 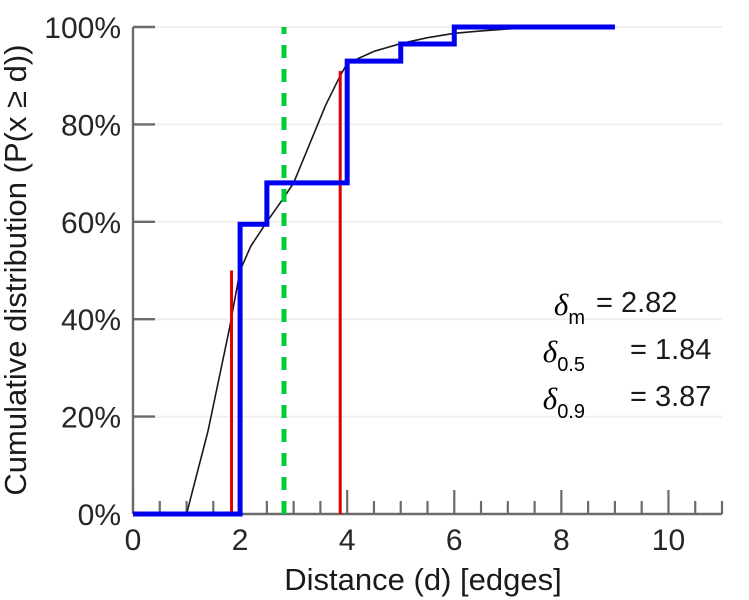 I want to click on x-tick-label: 2, so click(x=240, y=540).